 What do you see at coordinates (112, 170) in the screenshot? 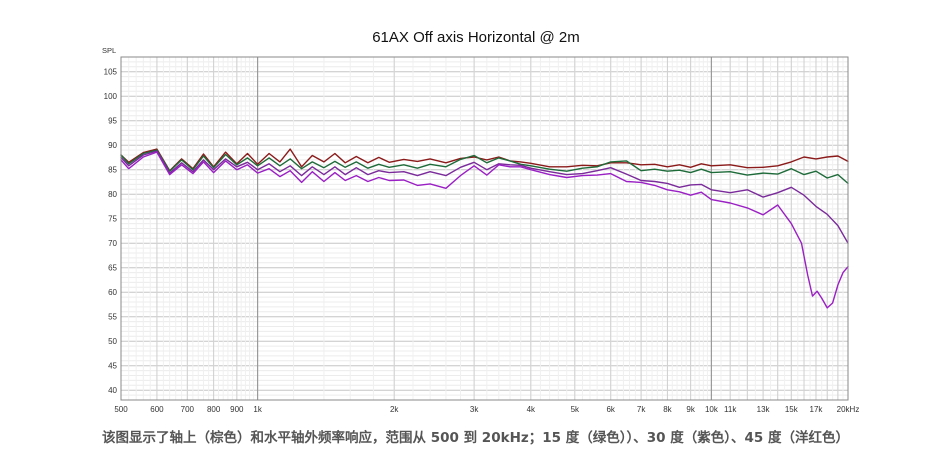
I see `y-tick-label: 85` at bounding box center [112, 170].